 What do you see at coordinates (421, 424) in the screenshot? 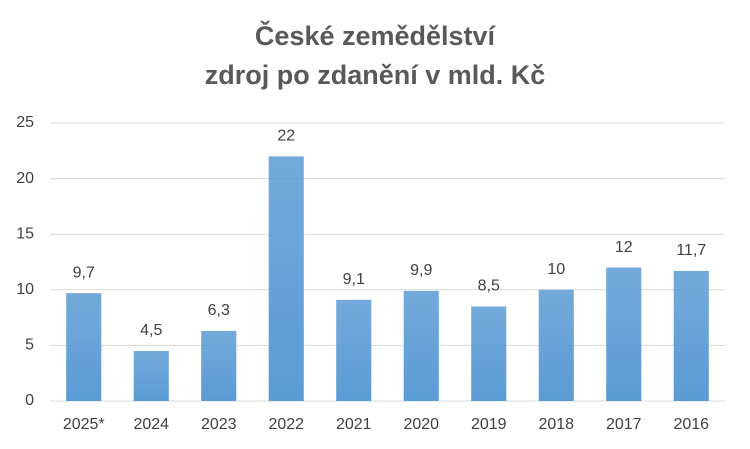
I see `x-tick-label: 2020` at bounding box center [421, 424].